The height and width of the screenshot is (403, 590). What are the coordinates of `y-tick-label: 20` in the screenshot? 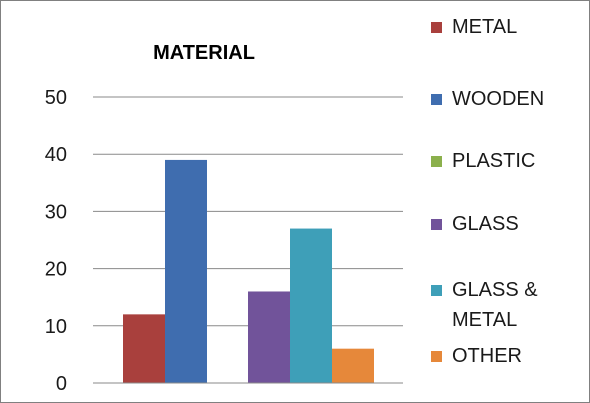 It's located at (56, 270).